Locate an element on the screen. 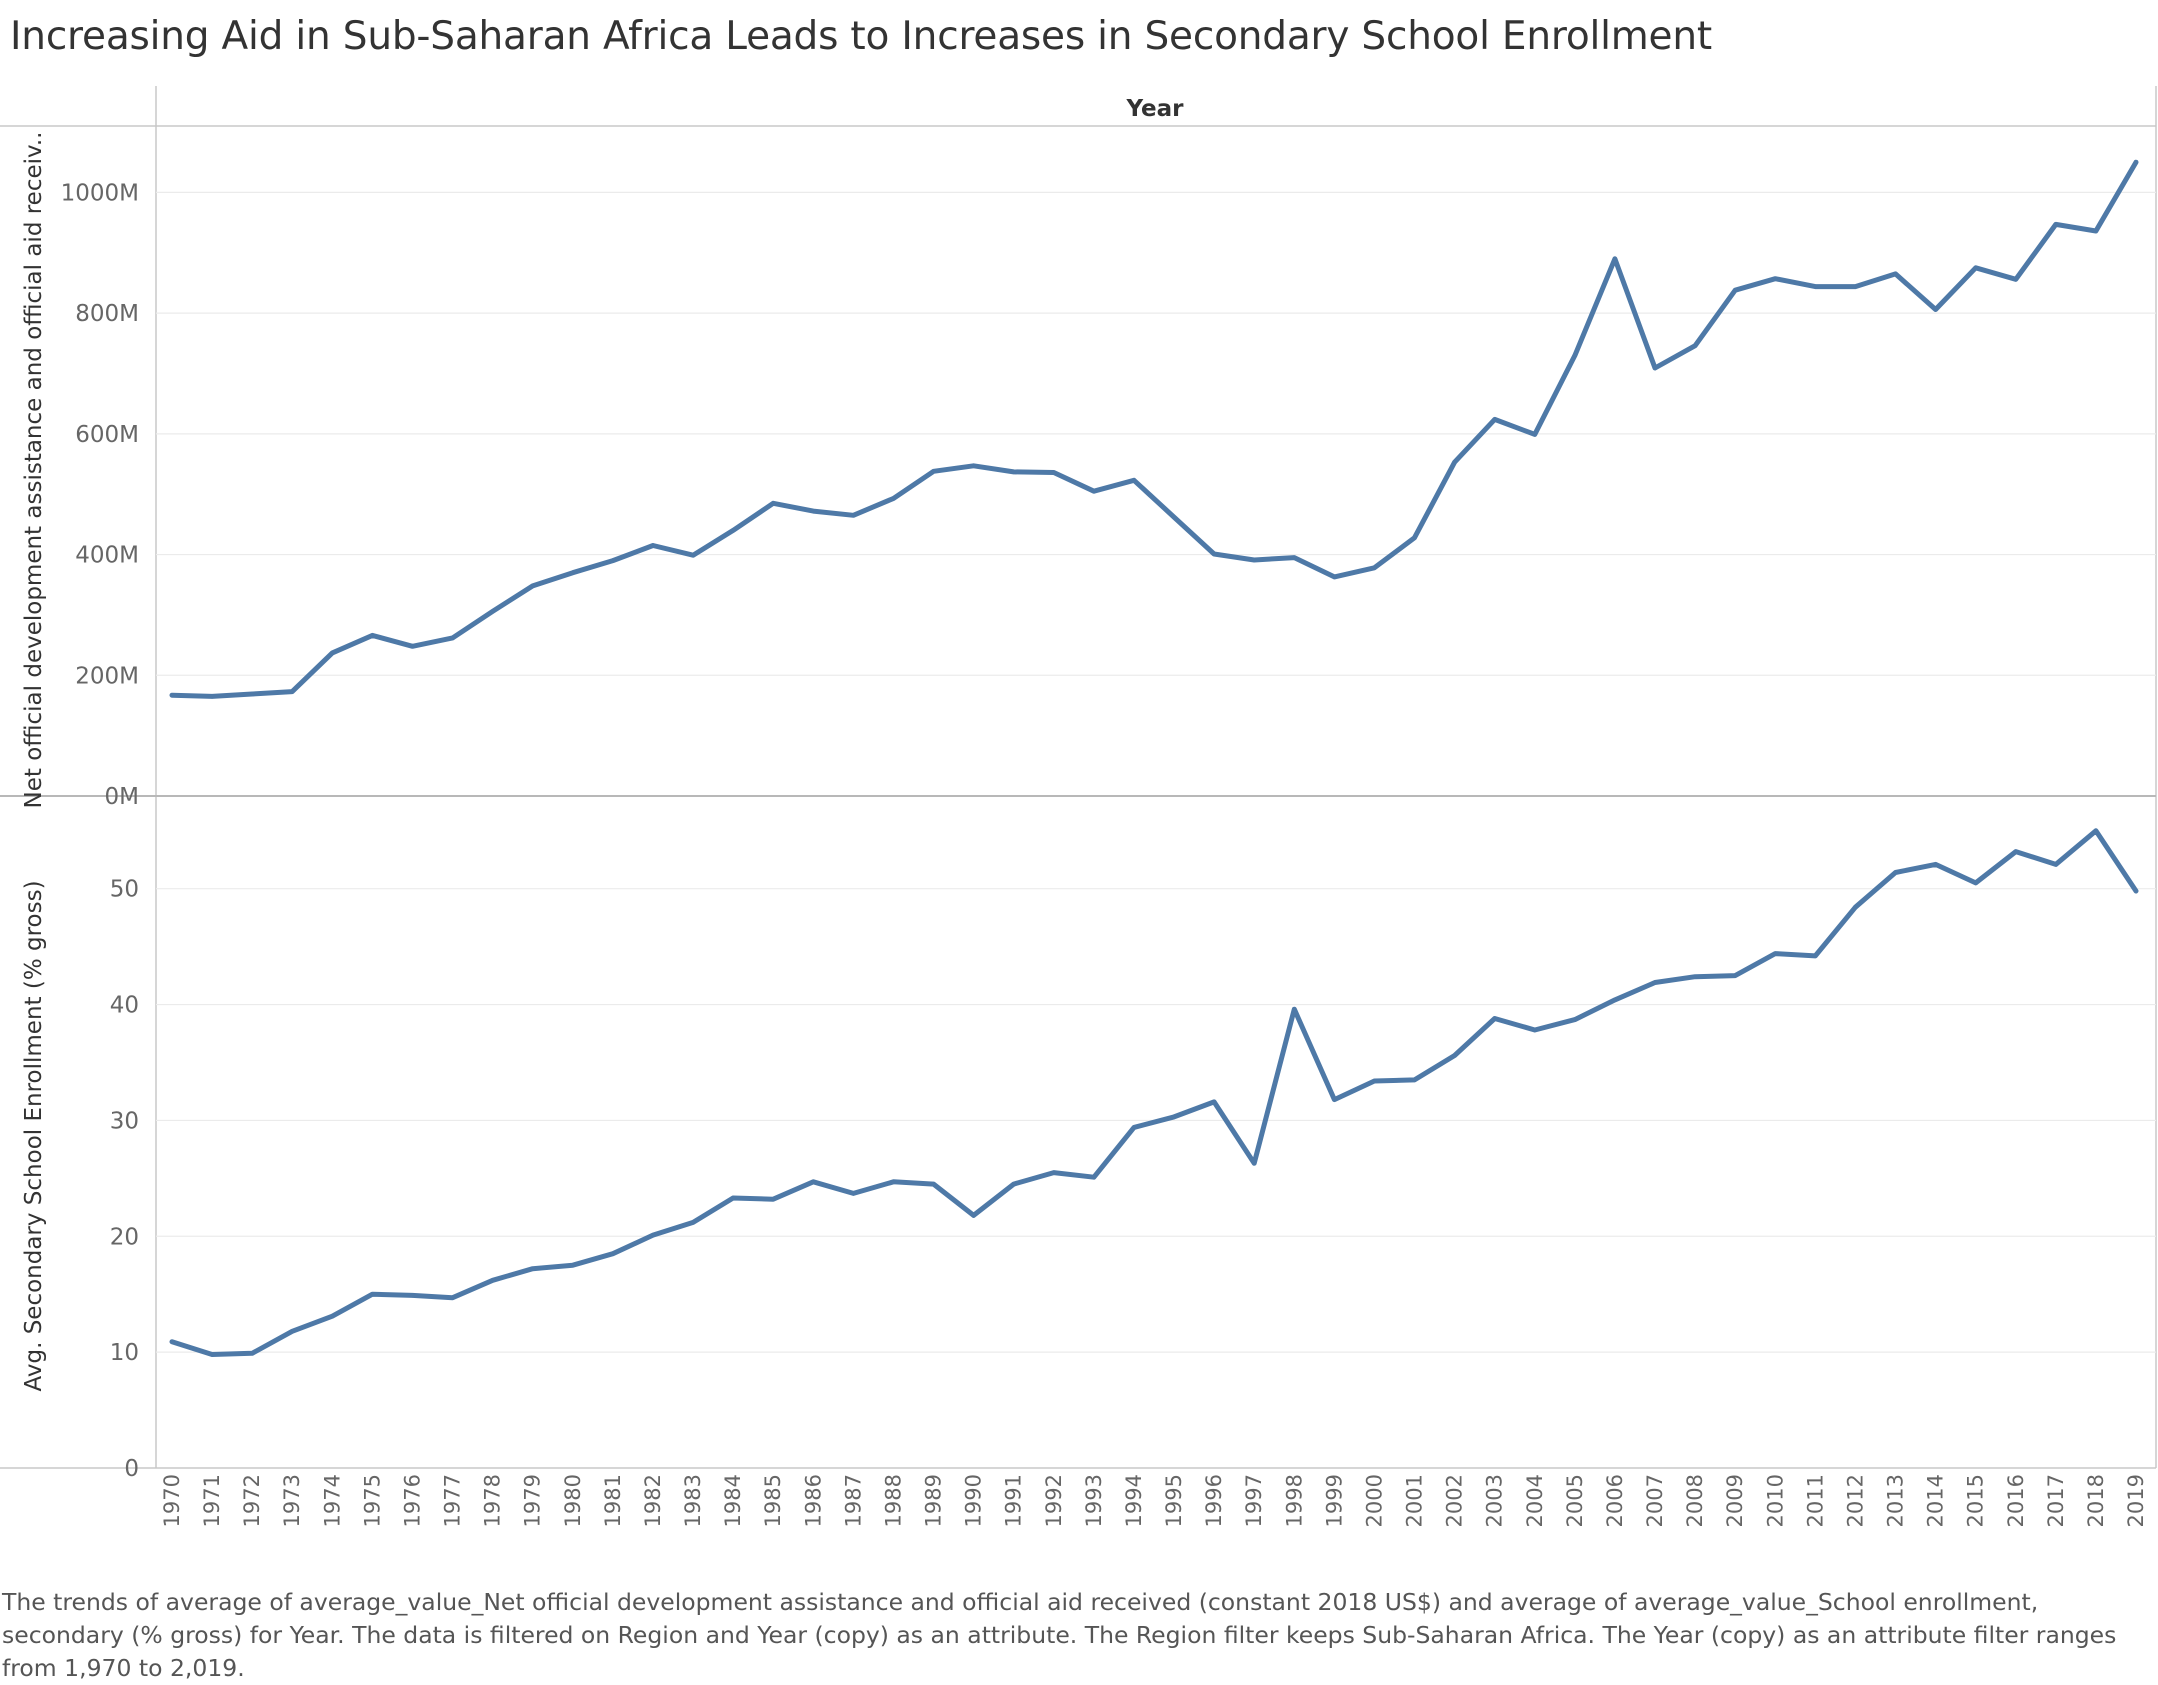 Image resolution: width=2158 pixels, height=1685 pixels. x-tick-label: 2005 is located at coordinates (1575, 1500).